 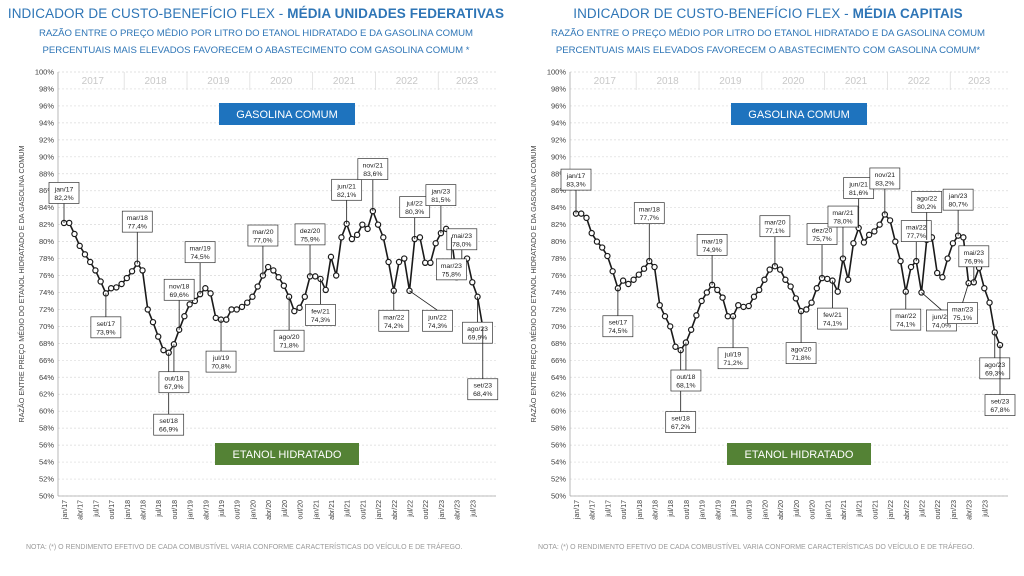 What do you see at coordinates (994, 373) in the screenshot?
I see `callout-value: 69,3%` at bounding box center [994, 373].